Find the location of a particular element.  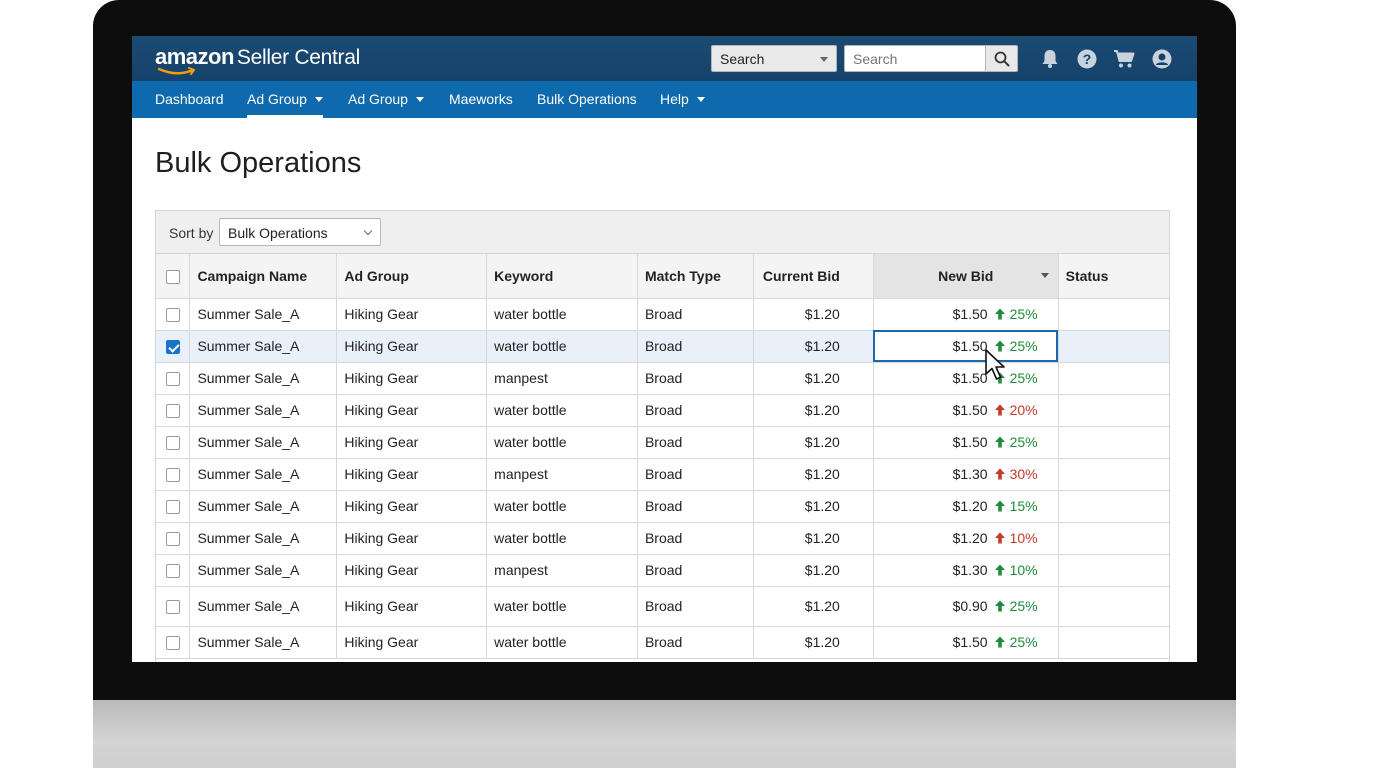

nav-item-ad-group: Ad Group is located at coordinates (285, 99).